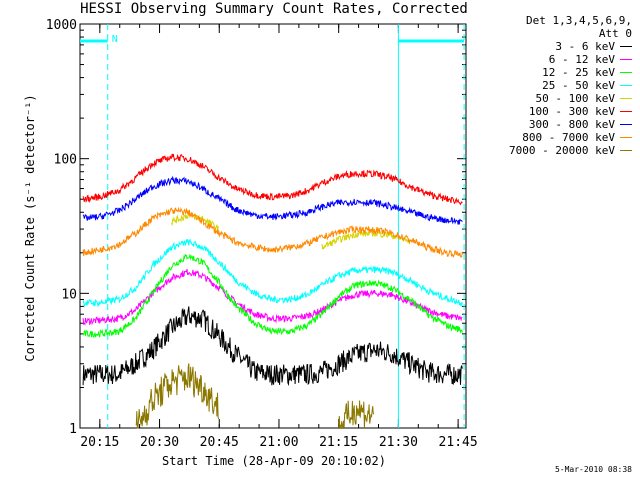  Describe the element at coordinates (568, 137) in the screenshot. I see `legend-entry-label: 800 - 7000 keV` at that location.